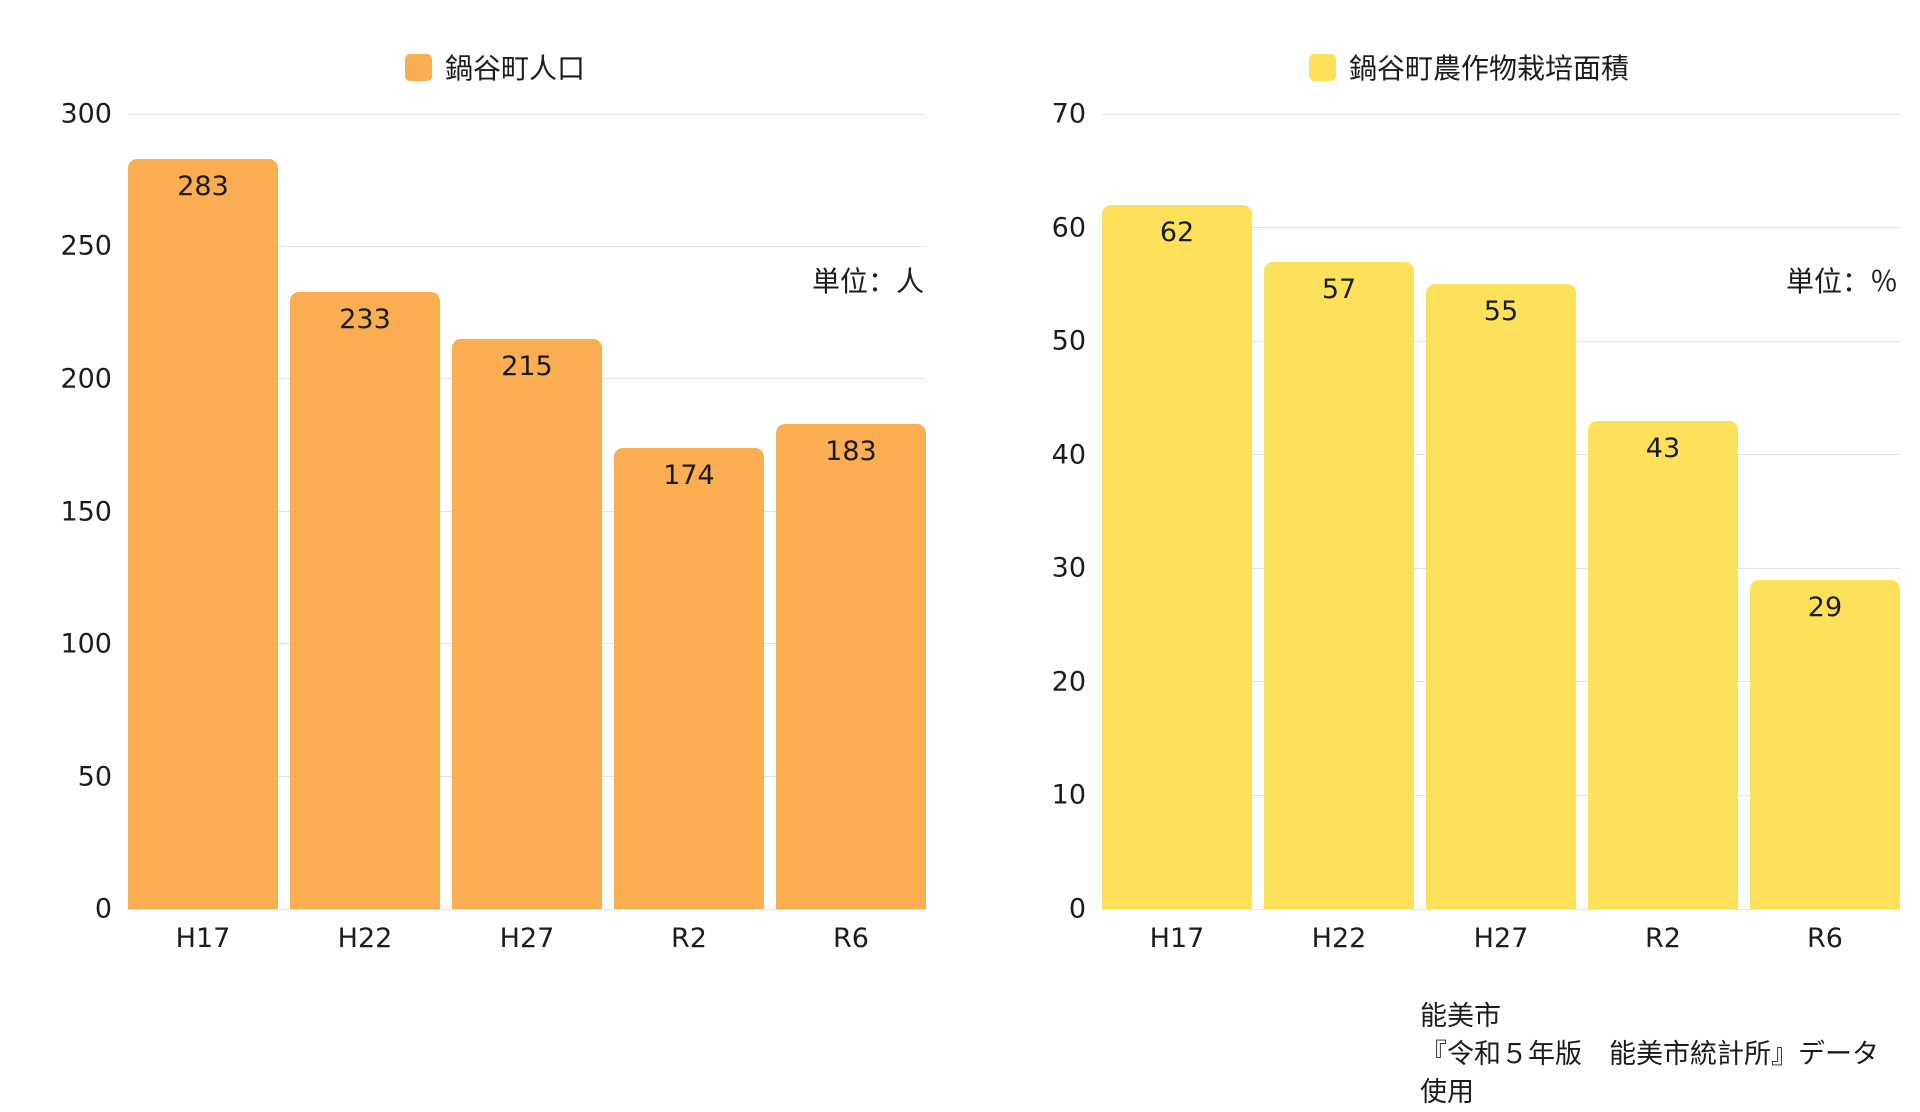 This screenshot has width=1920, height=1112. I want to click on y-axis-tick-label: 60, so click(1068, 228).